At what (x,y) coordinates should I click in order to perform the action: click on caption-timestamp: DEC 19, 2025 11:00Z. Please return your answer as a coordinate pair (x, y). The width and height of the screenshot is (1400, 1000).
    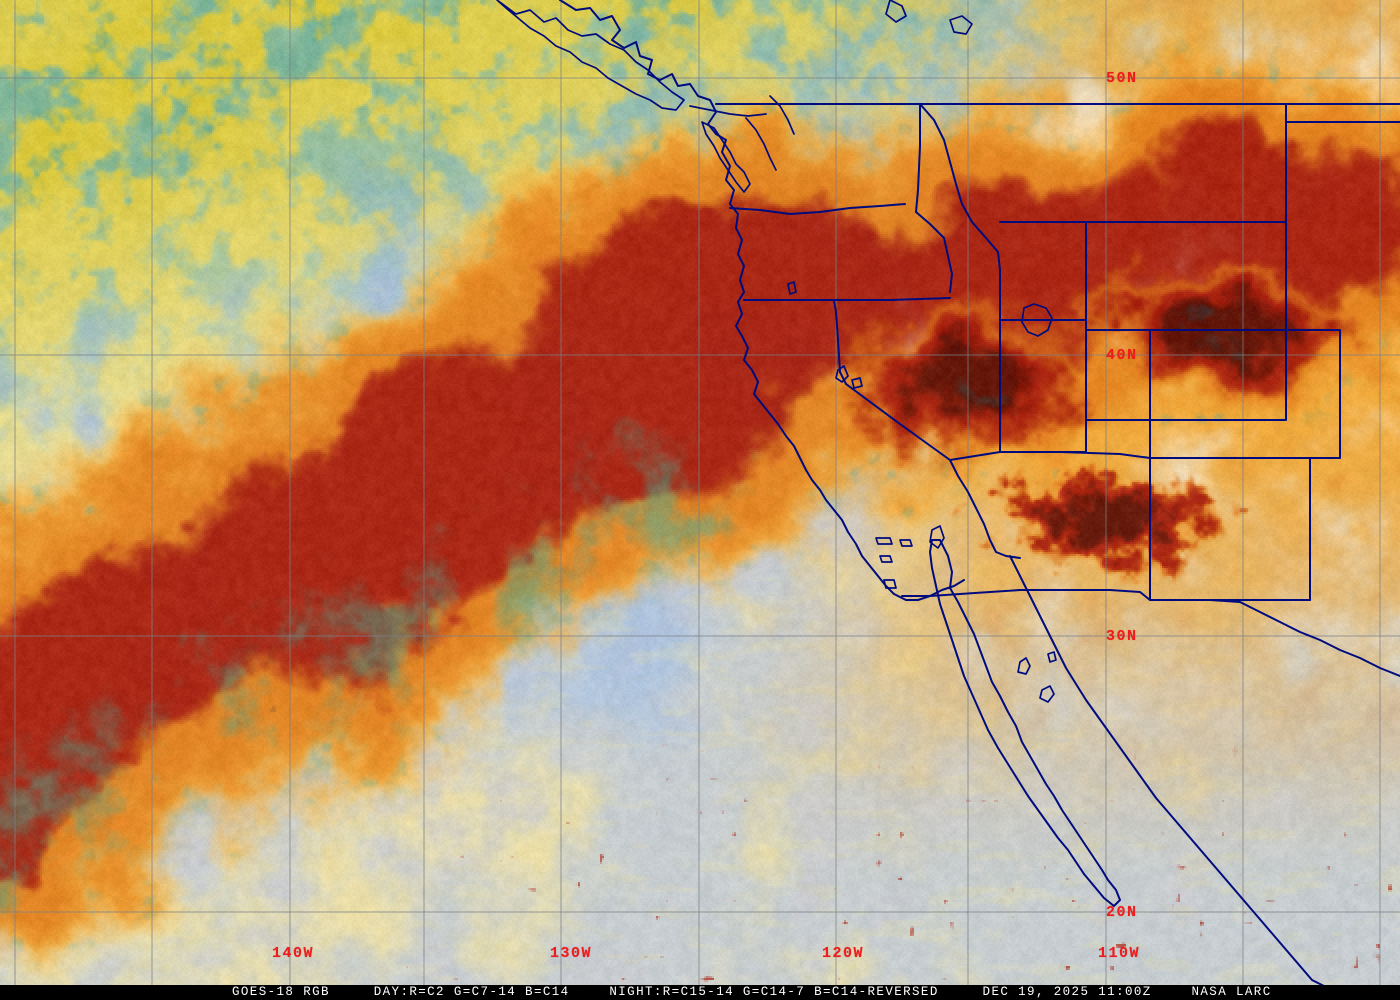
    Looking at the image, I should click on (1067, 992).